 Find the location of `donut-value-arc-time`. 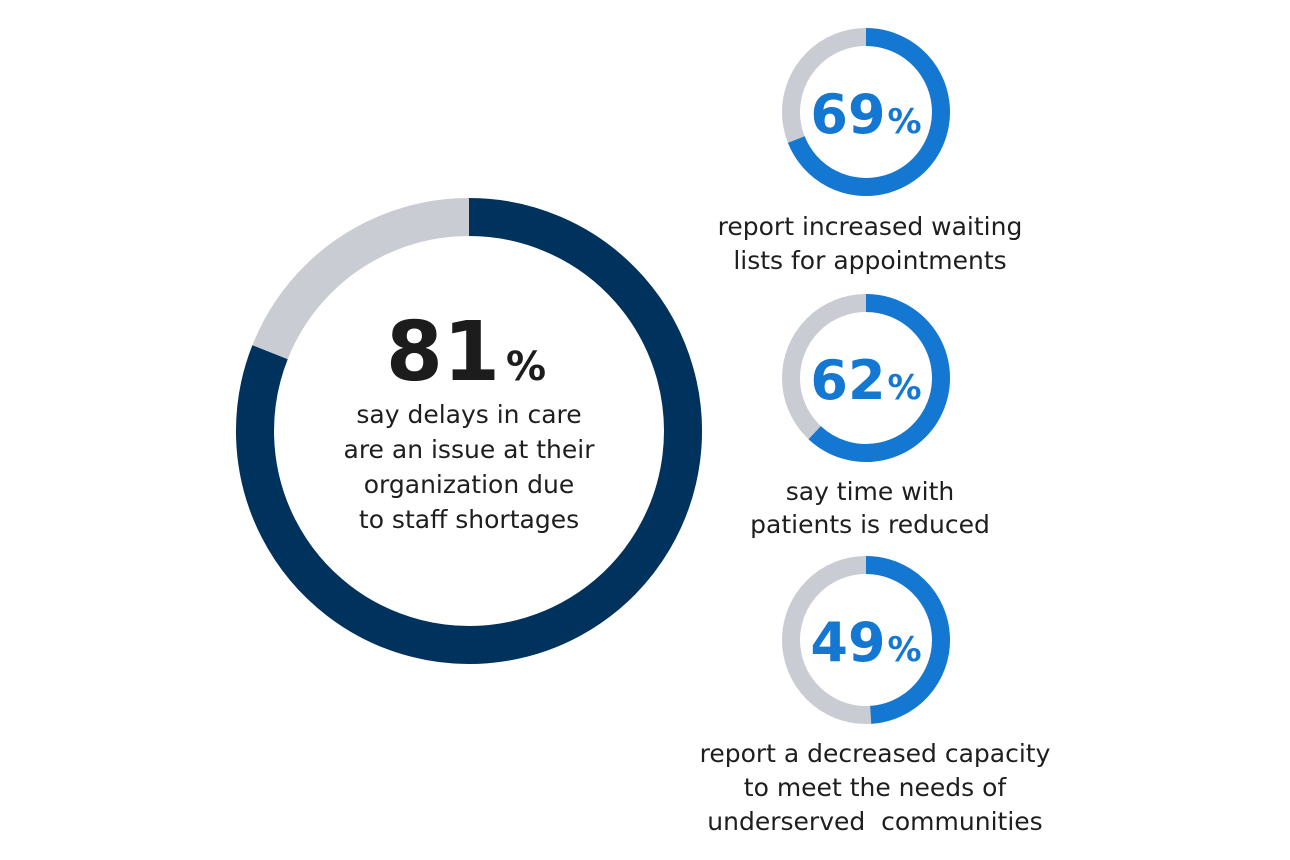

donut-value-arc-time is located at coordinates (879, 378).